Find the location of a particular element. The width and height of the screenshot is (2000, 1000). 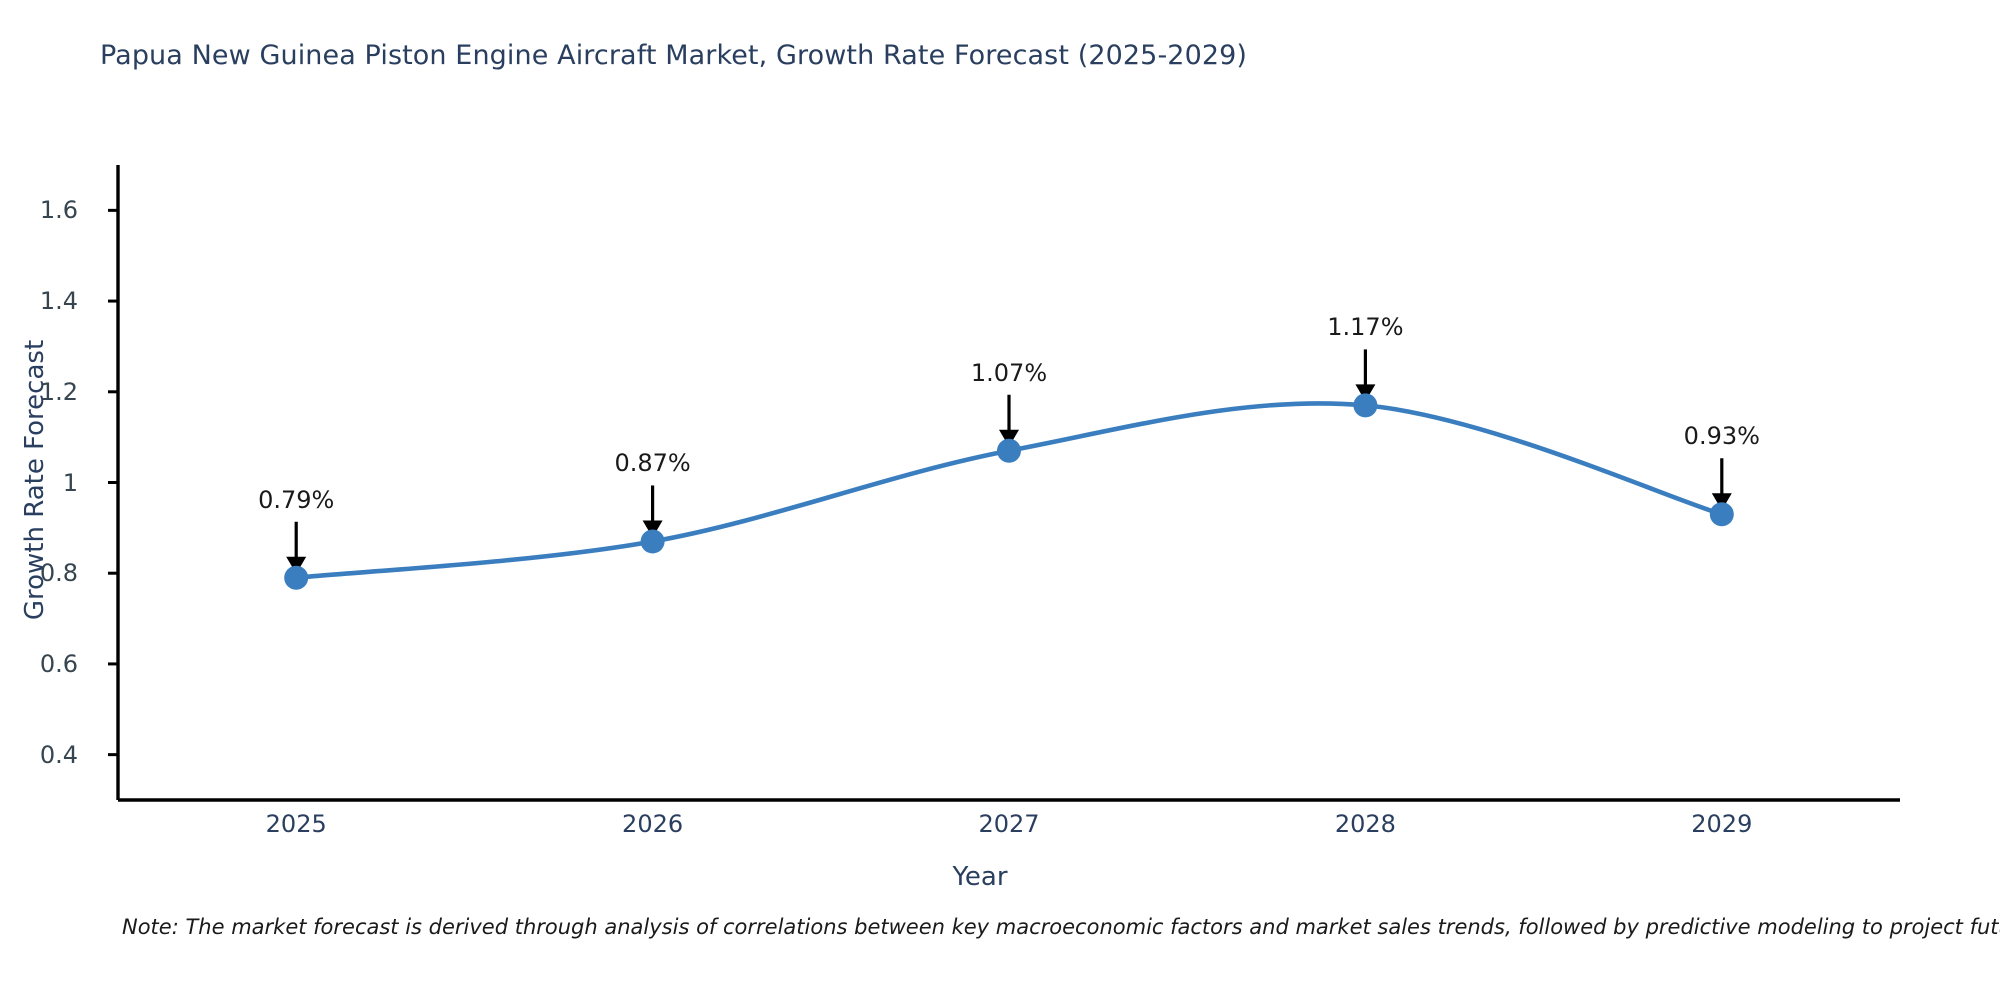

data-point-label: 0.87% is located at coordinates (652, 463).